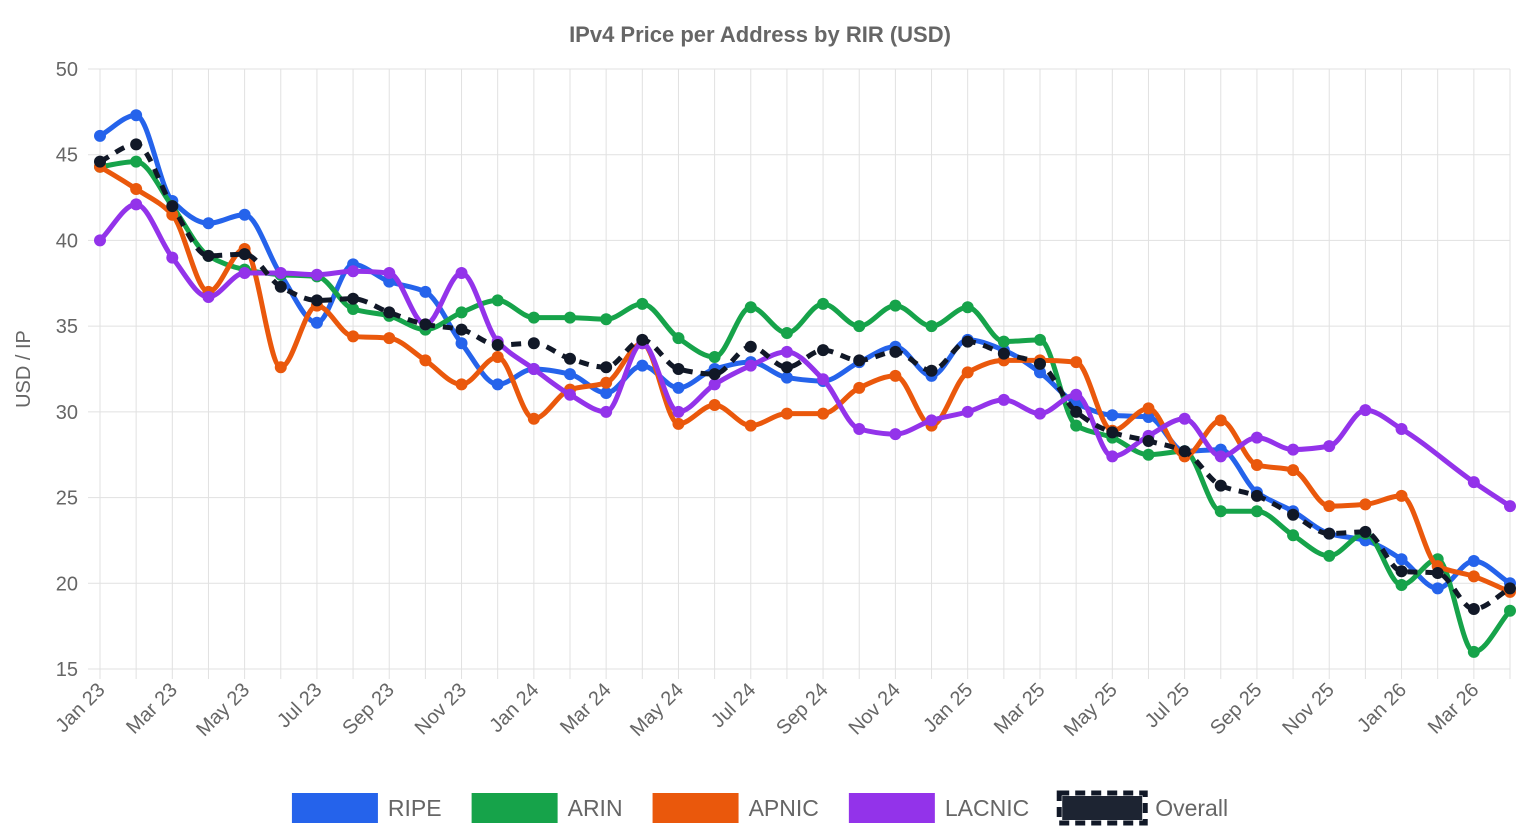  What do you see at coordinates (366, 808) in the screenshot?
I see `legend-item-ripe: RIPE` at bounding box center [366, 808].